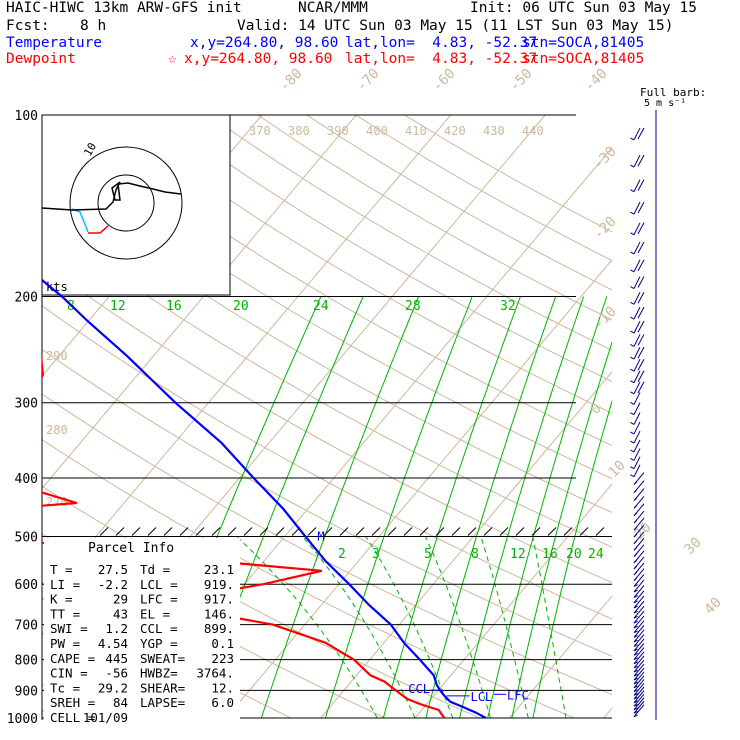  What do you see at coordinates (57, 287) in the screenshot?
I see `hodograph-units: kts` at bounding box center [57, 287].